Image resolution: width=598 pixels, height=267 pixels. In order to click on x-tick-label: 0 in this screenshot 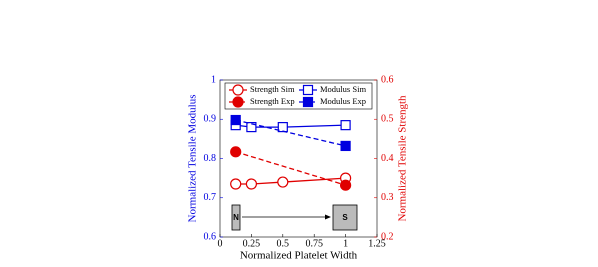, I will do `click(220, 243)`.